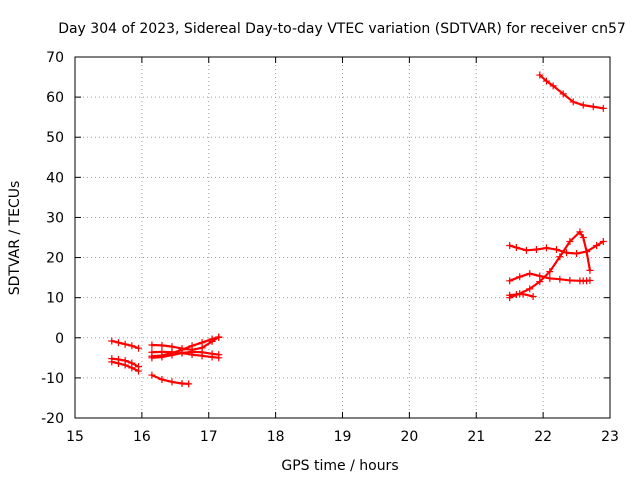  I want to click on y-tick-label: 20, so click(55, 259).